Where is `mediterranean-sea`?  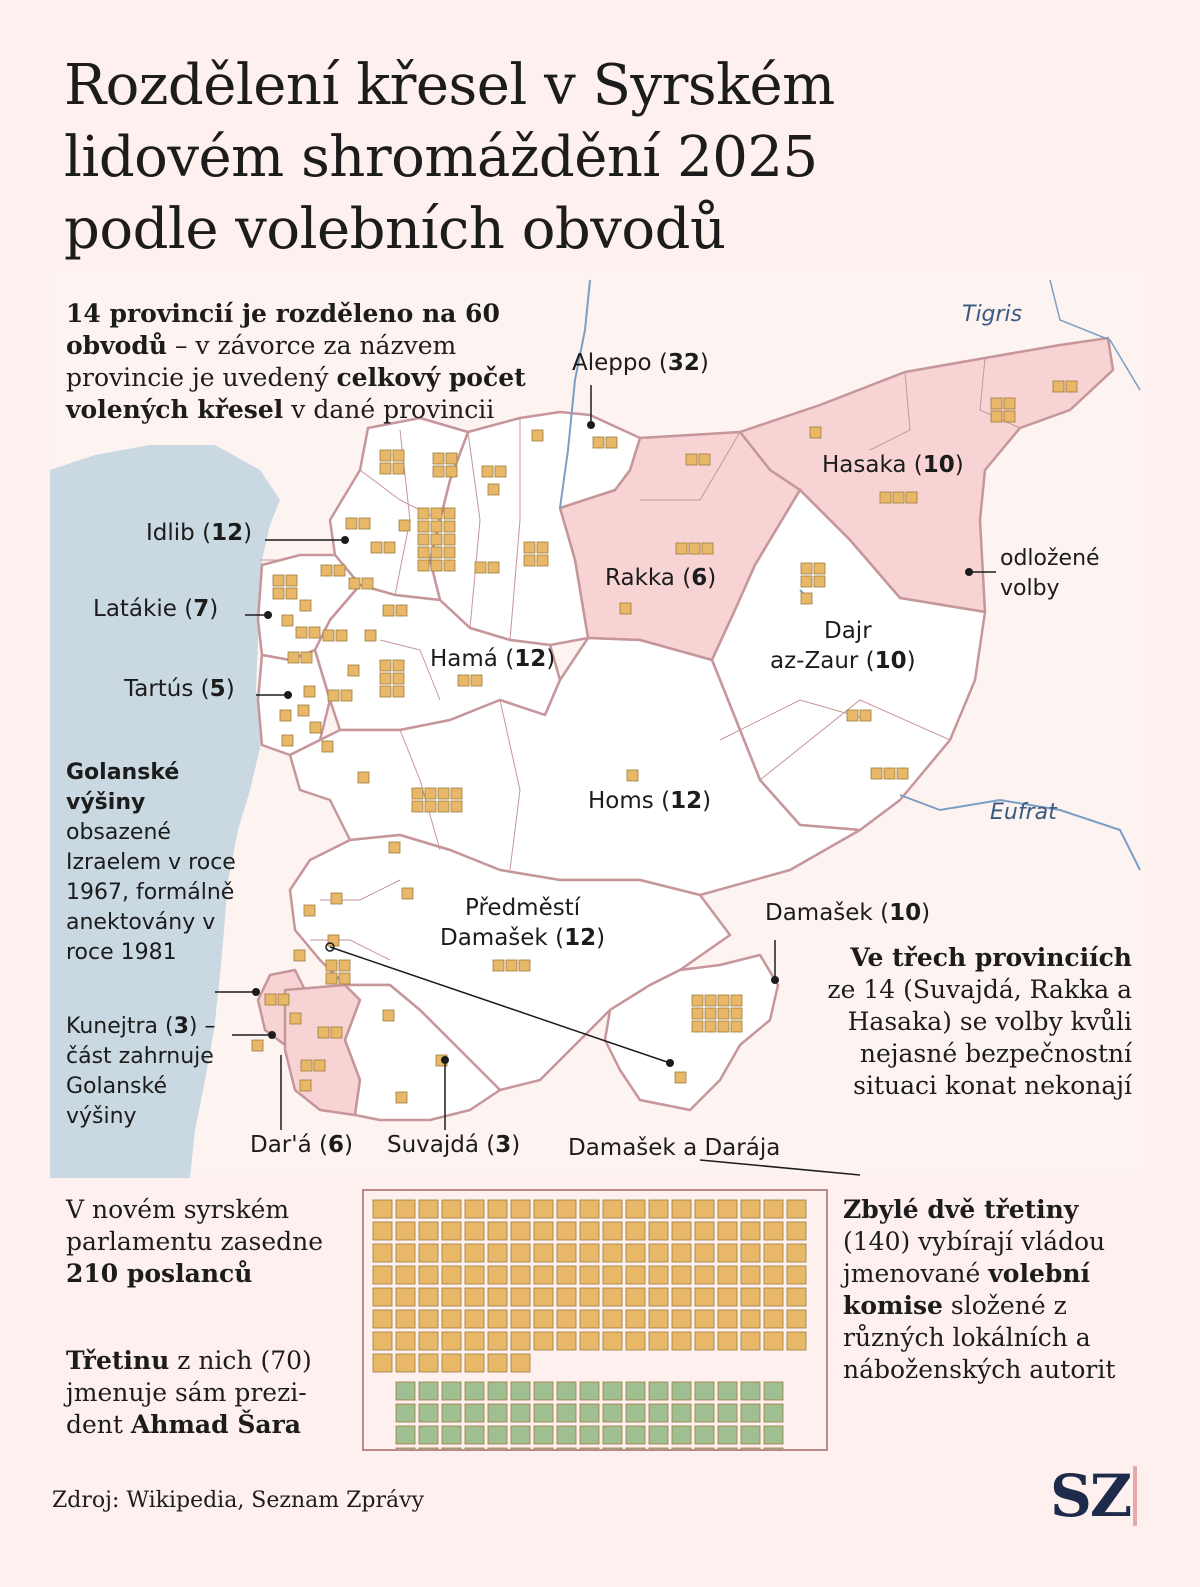 mediterranean-sea is located at coordinates (165, 811).